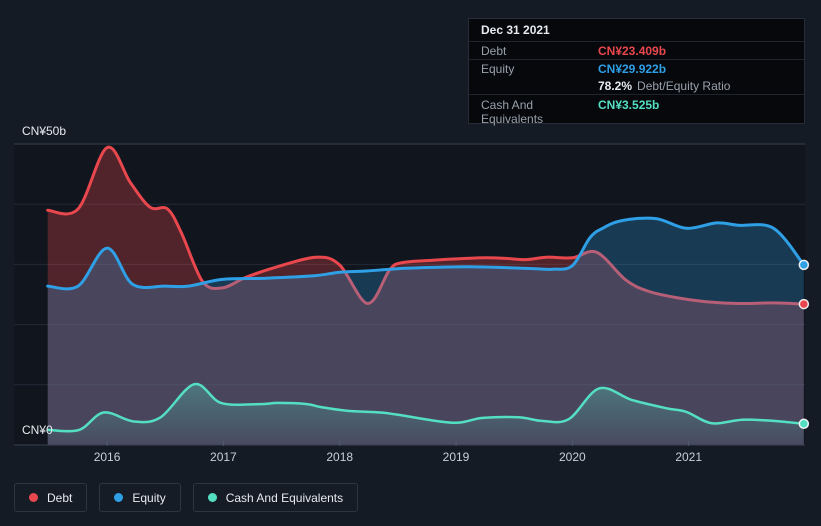 This screenshot has width=821, height=526. What do you see at coordinates (615, 85) in the screenshot?
I see `tooltip-ratio-value: 78.2%` at bounding box center [615, 85].